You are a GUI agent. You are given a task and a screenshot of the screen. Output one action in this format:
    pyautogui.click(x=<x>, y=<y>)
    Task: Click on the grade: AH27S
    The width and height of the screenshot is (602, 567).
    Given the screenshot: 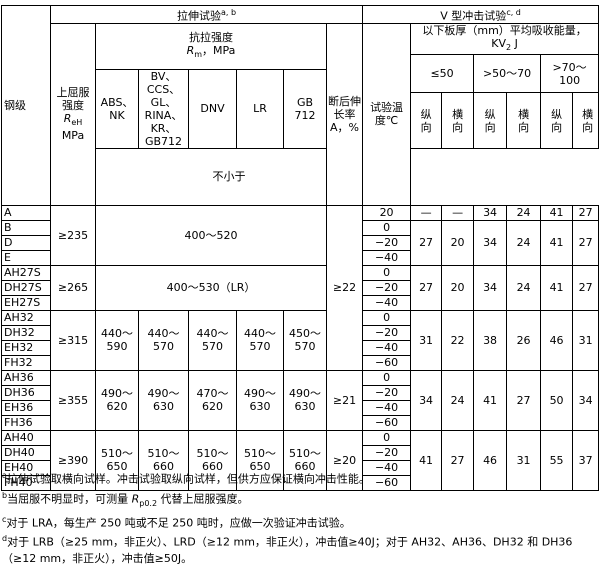 What is the action you would take?
    pyautogui.click(x=26, y=272)
    